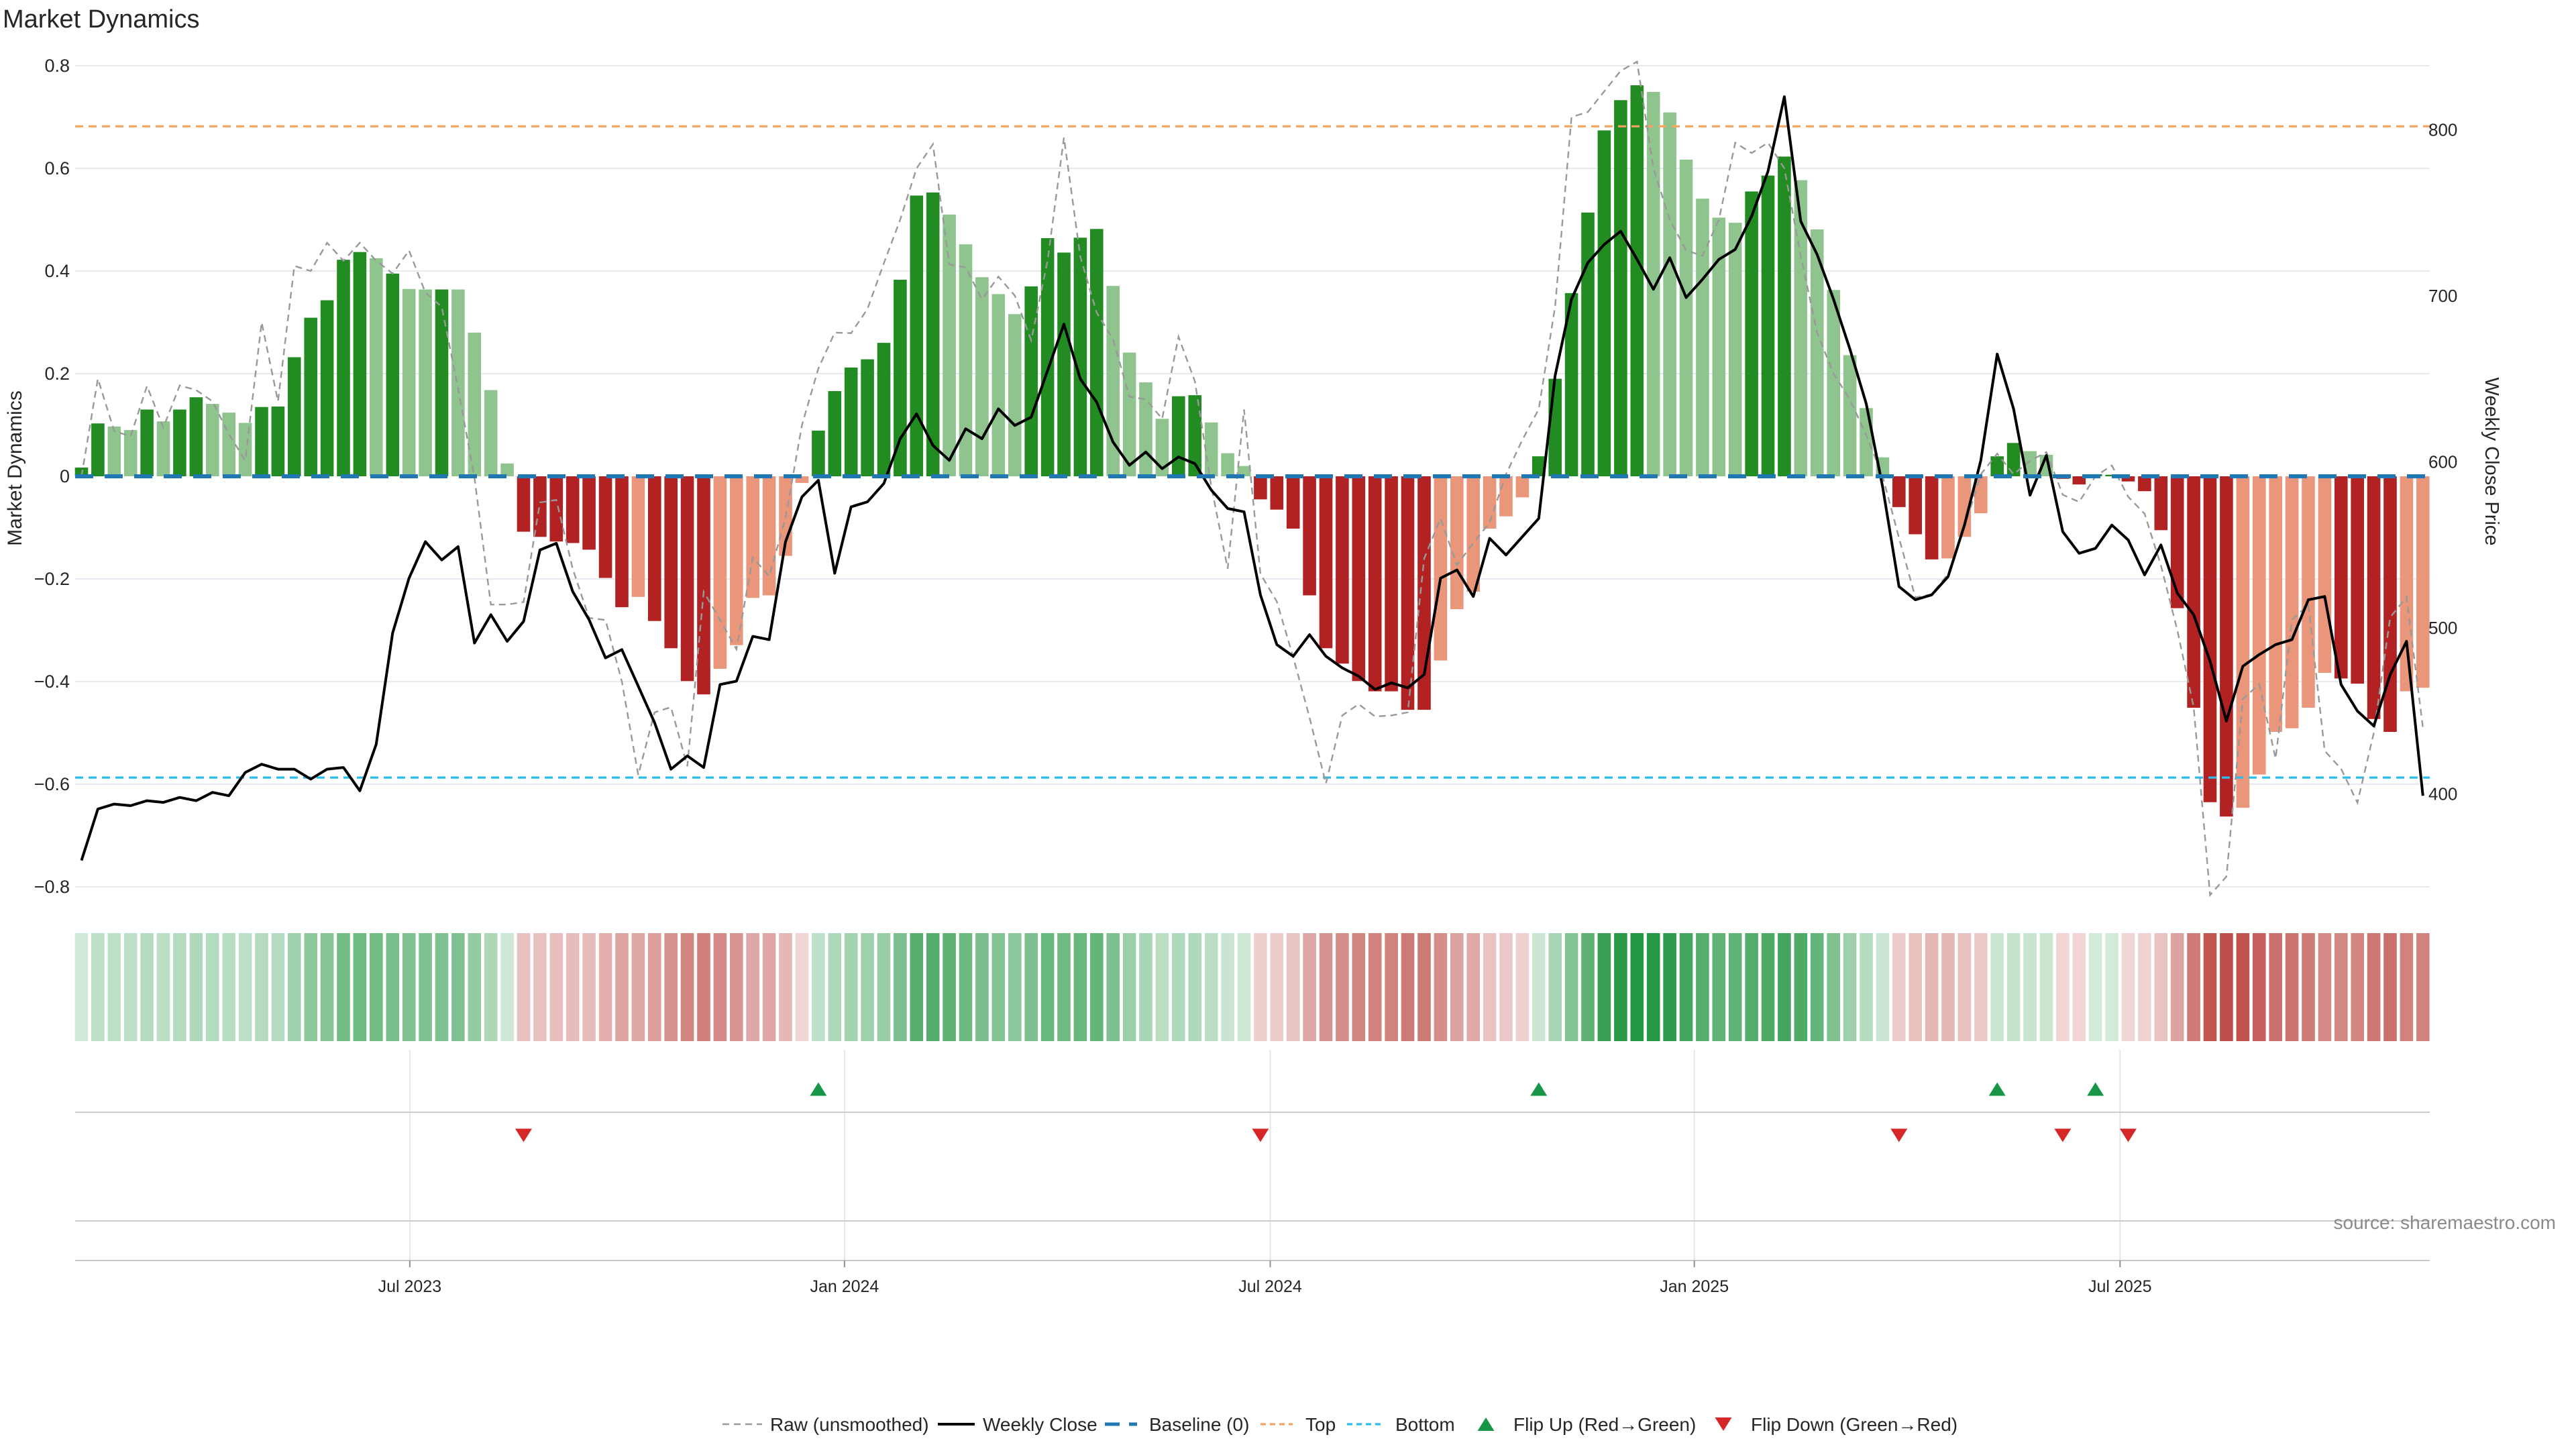 The width and height of the screenshot is (2576, 1449). Describe the element at coordinates (1854, 1424) in the screenshot. I see `svg-text: Flip Down (Green→Red)` at that location.